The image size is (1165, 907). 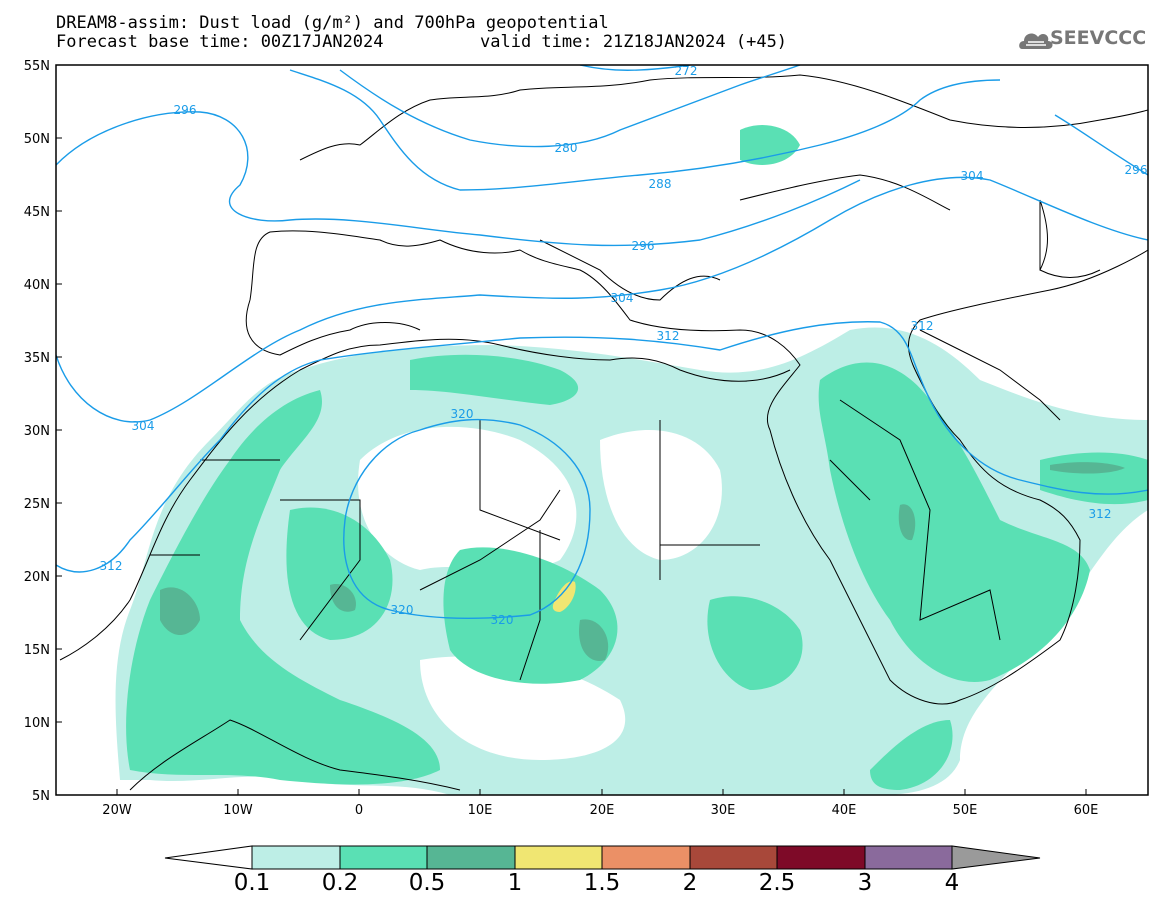 What do you see at coordinates (566, 148) in the screenshot?
I see `contour-label: 280` at bounding box center [566, 148].